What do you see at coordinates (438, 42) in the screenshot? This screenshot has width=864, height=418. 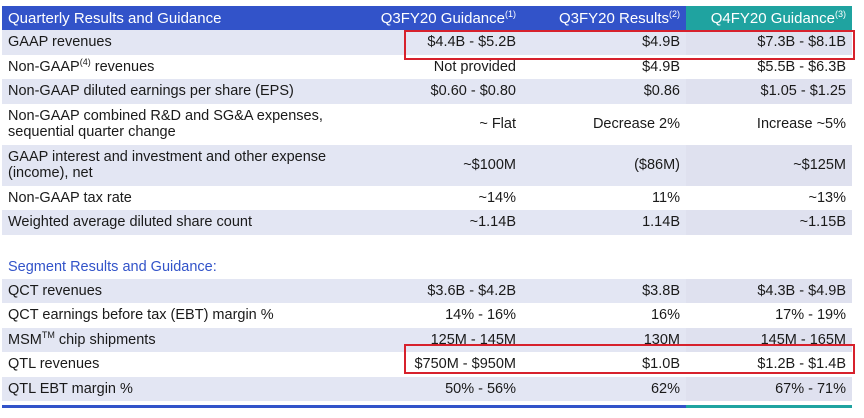 I see `q3-guidance-value: $4.4B - $5.2B` at bounding box center [438, 42].